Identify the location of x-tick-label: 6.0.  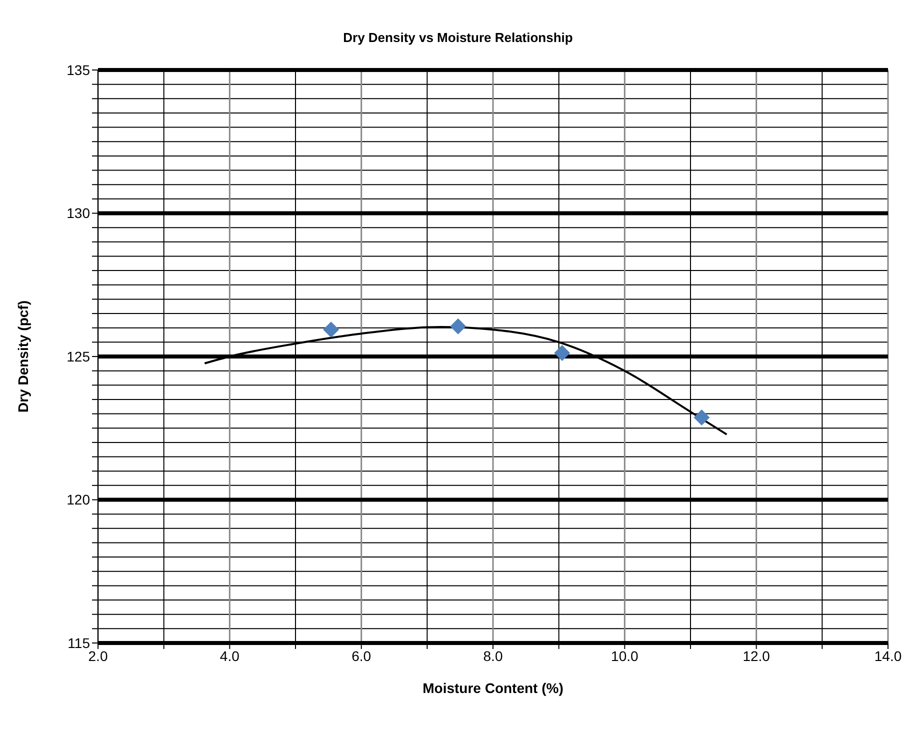
(362, 656).